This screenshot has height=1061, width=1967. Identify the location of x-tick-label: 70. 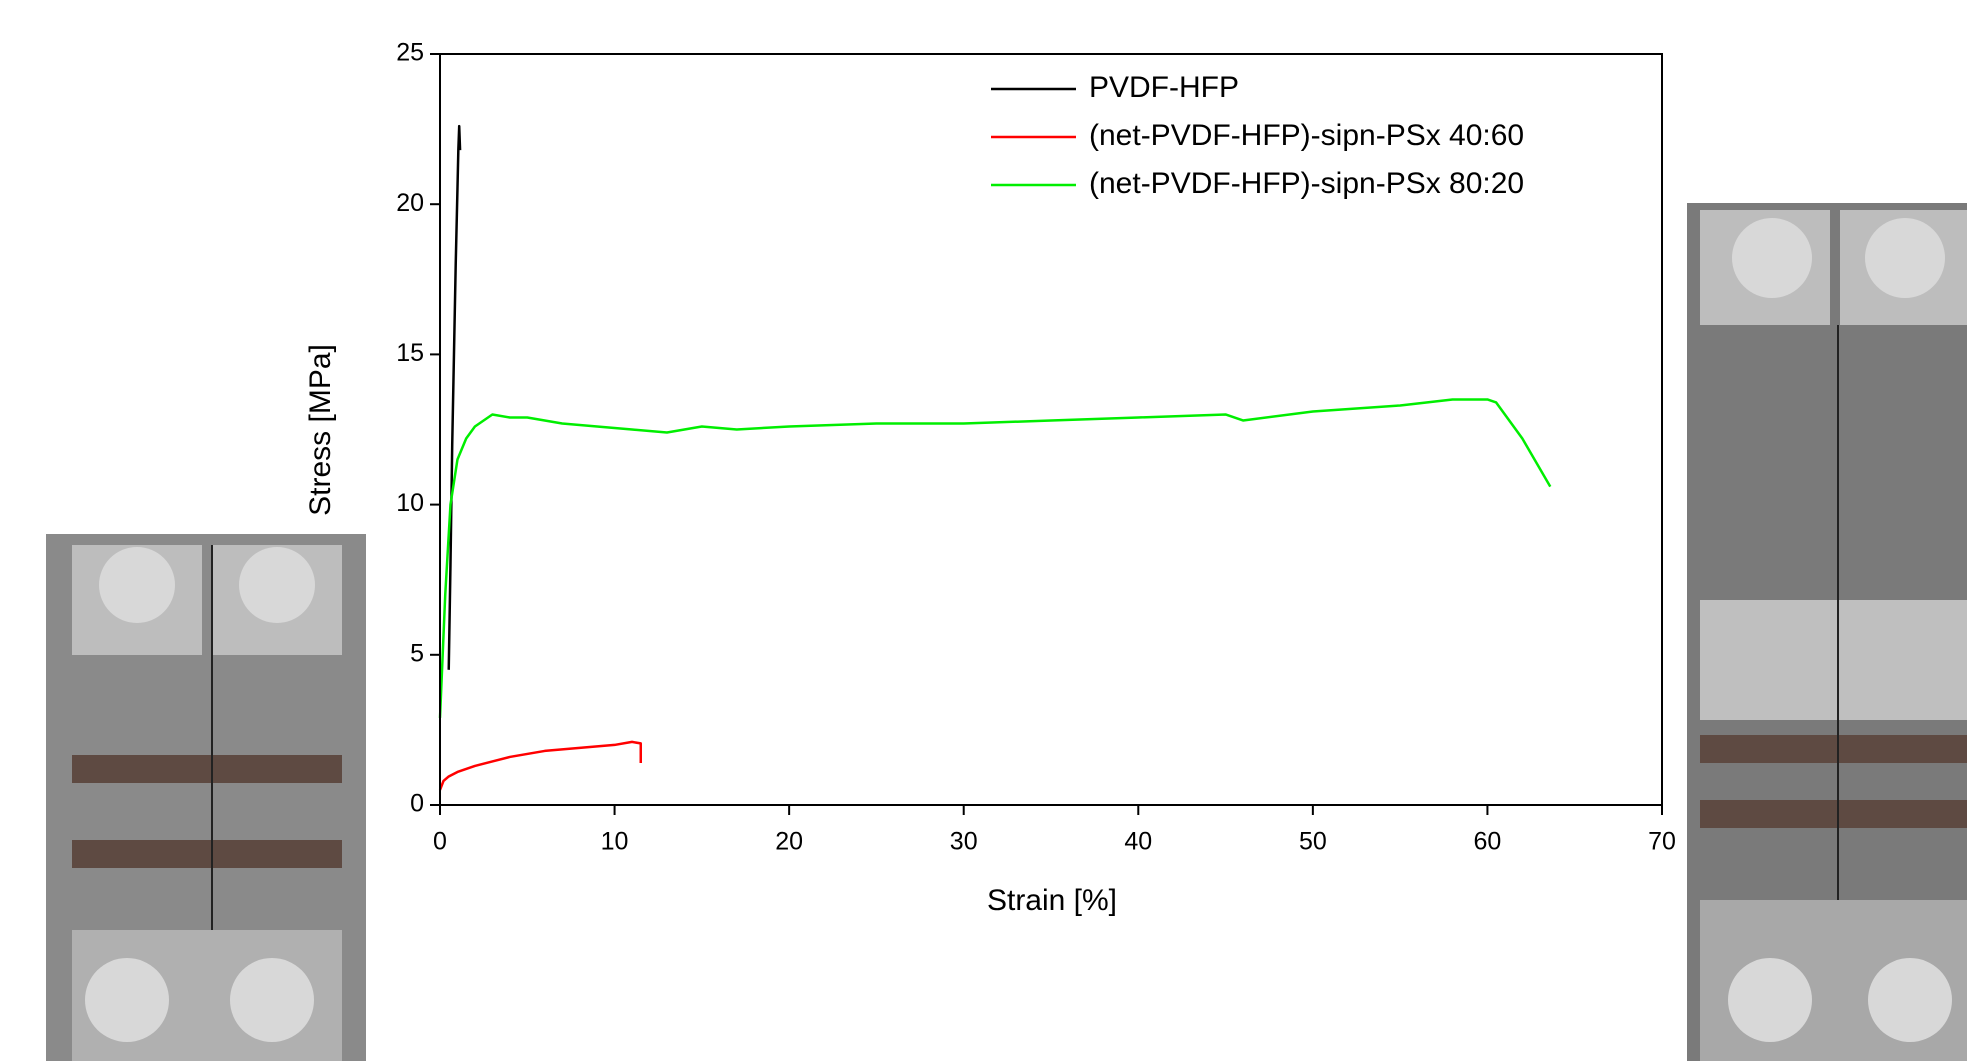
(1662, 842).